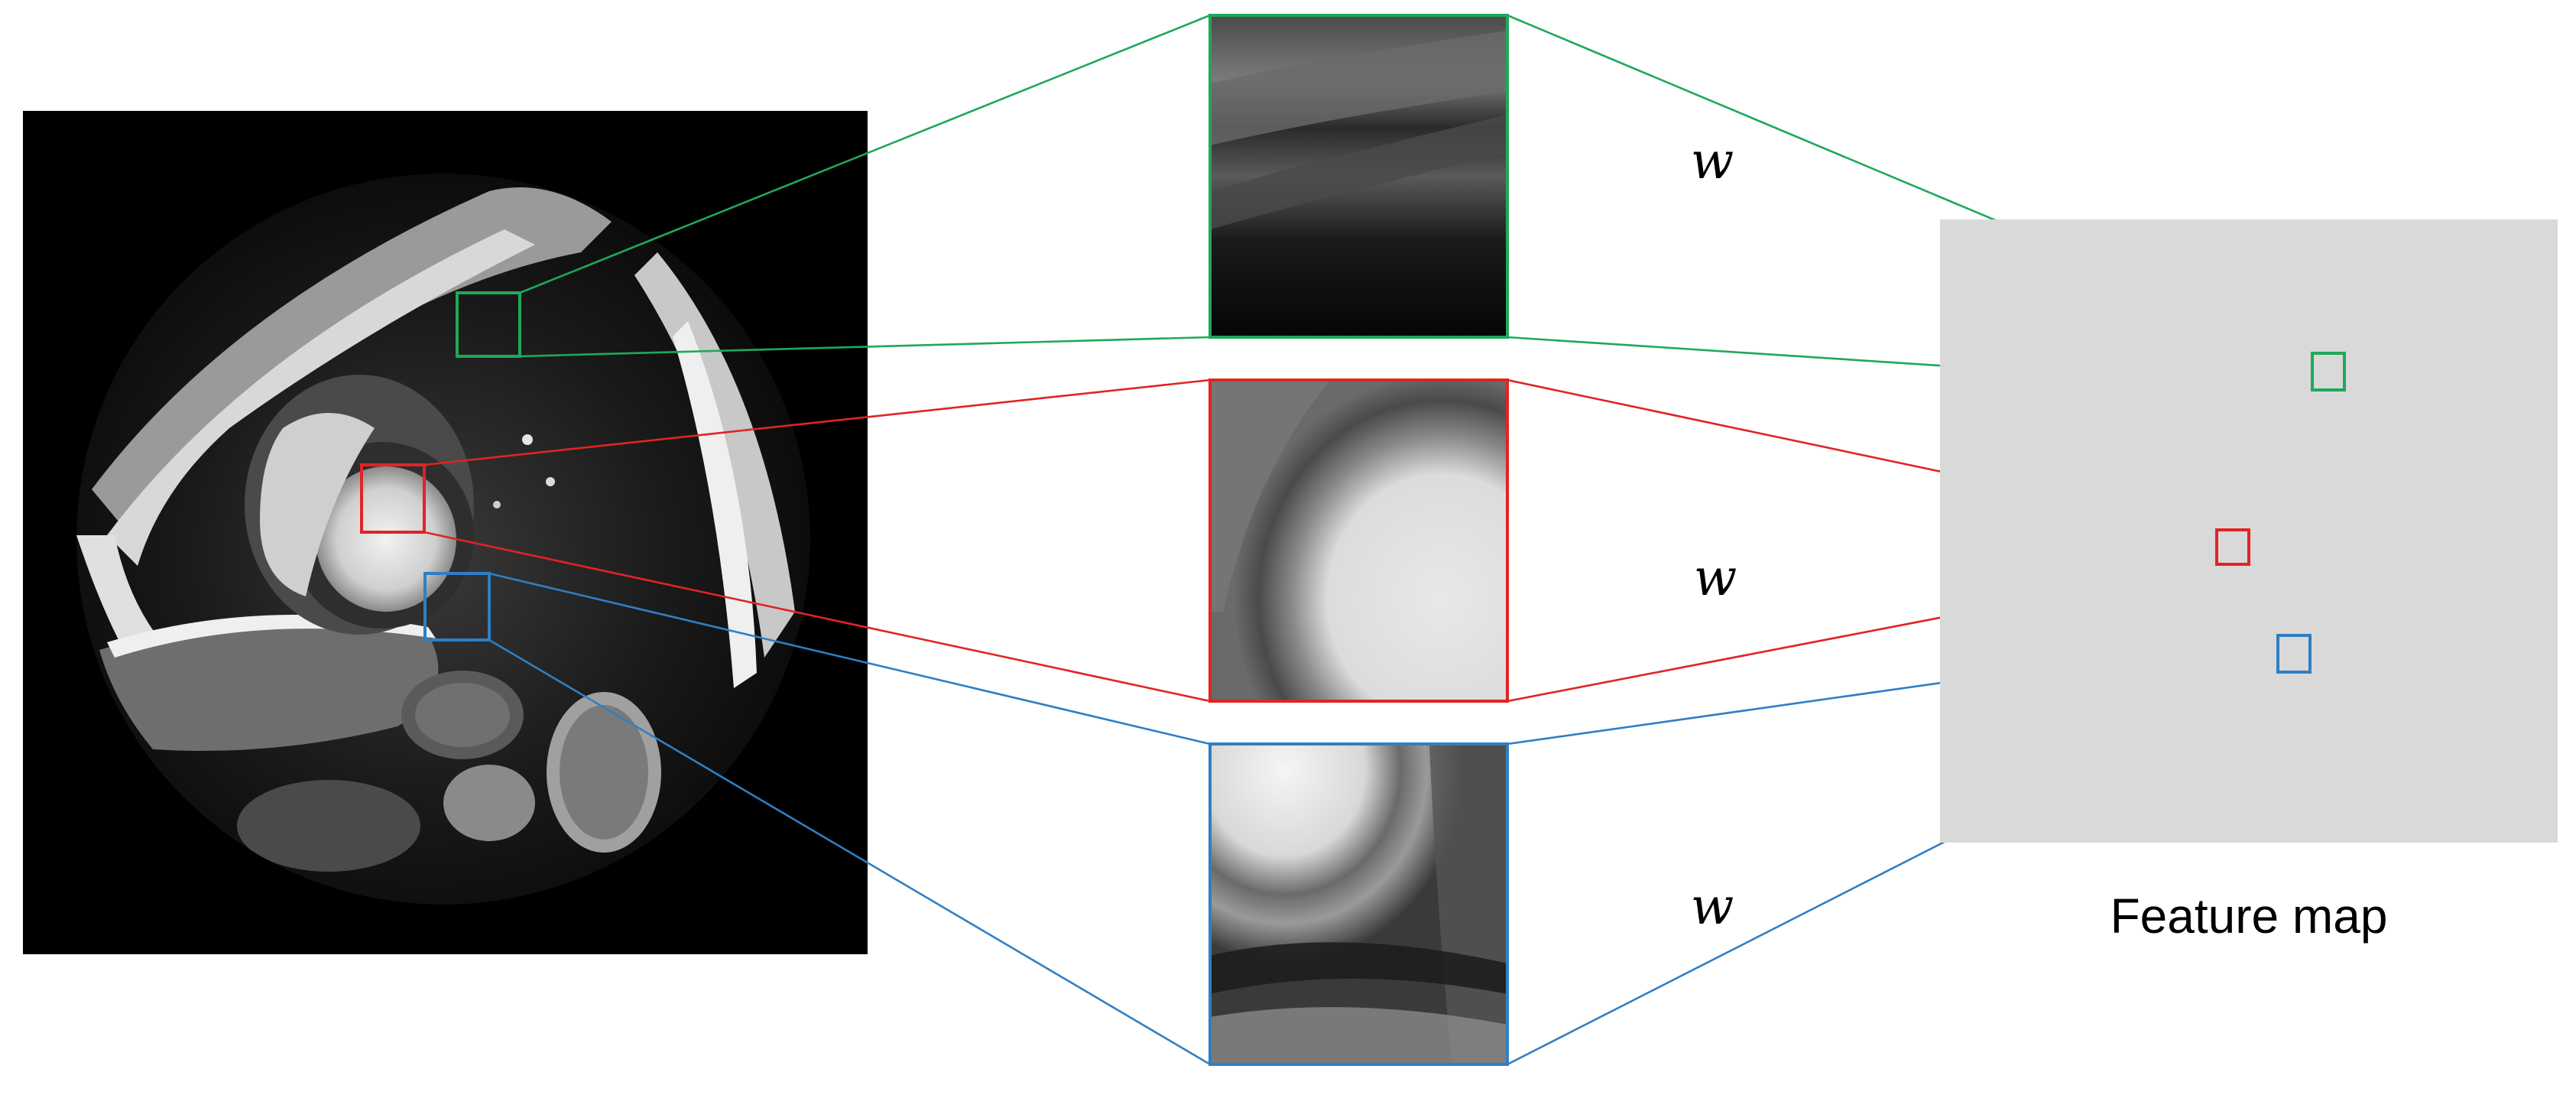  What do you see at coordinates (393, 499) in the screenshot?
I see `red-receptive-field-box` at bounding box center [393, 499].